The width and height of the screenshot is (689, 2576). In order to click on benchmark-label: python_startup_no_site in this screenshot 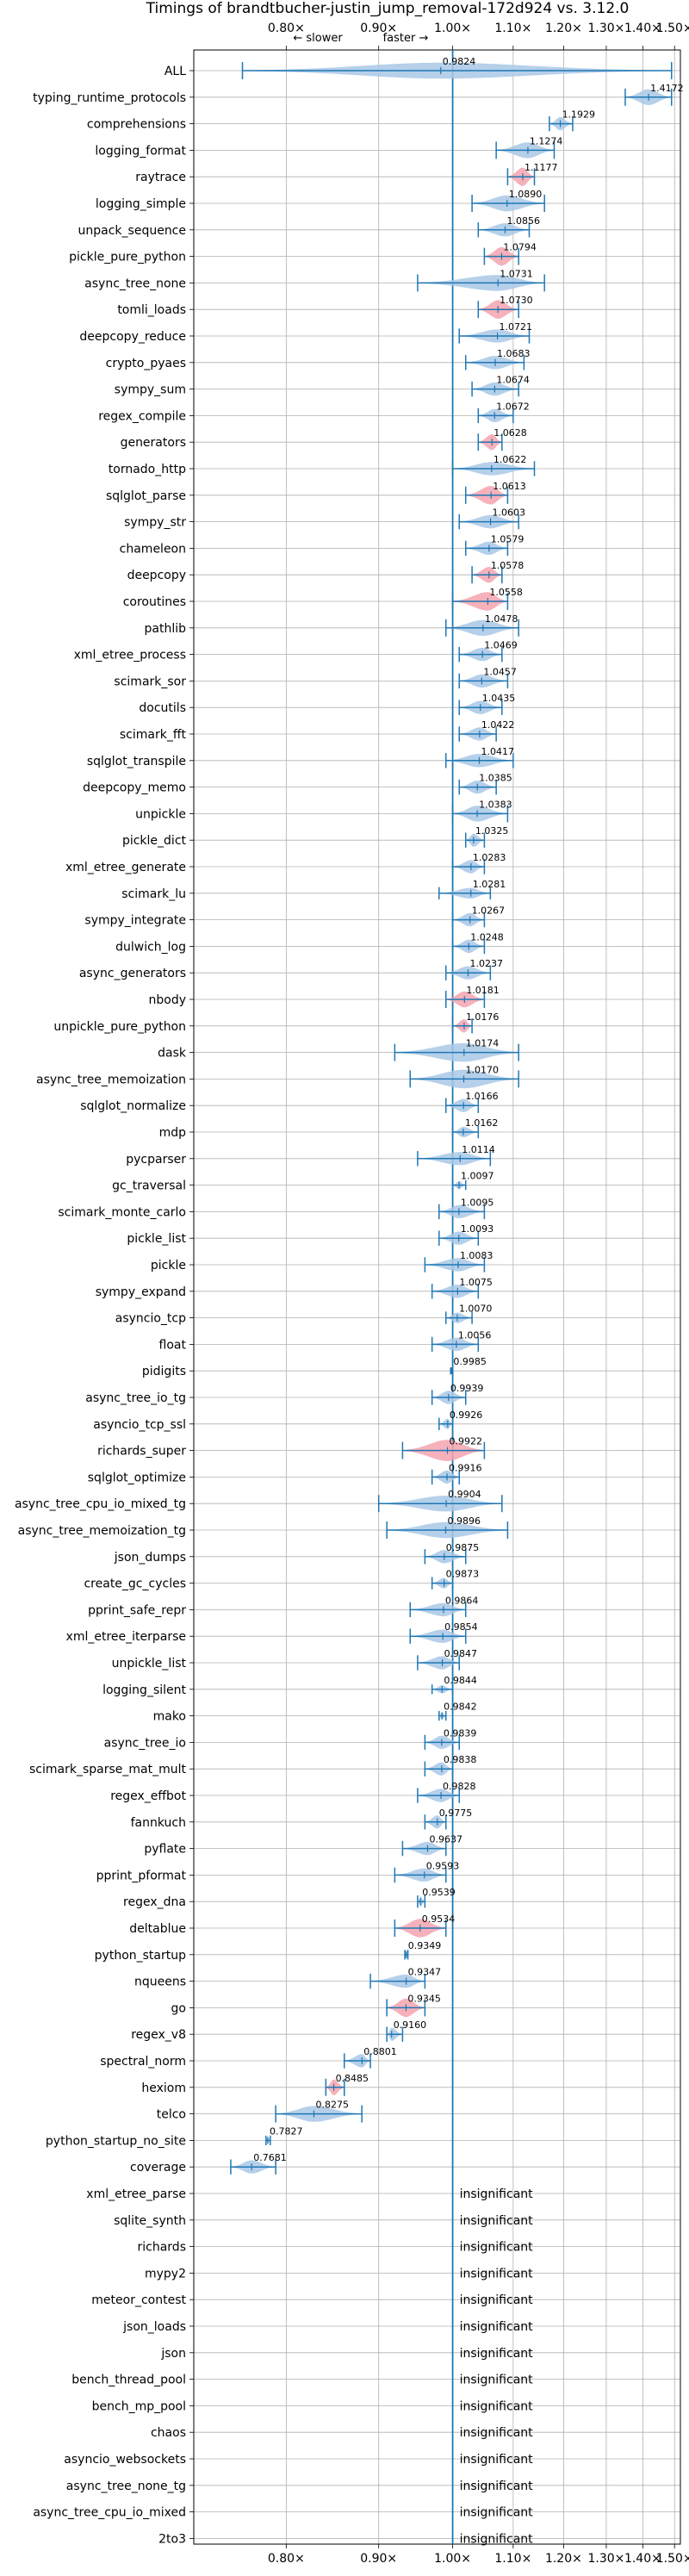, I will do `click(116, 2141)`.